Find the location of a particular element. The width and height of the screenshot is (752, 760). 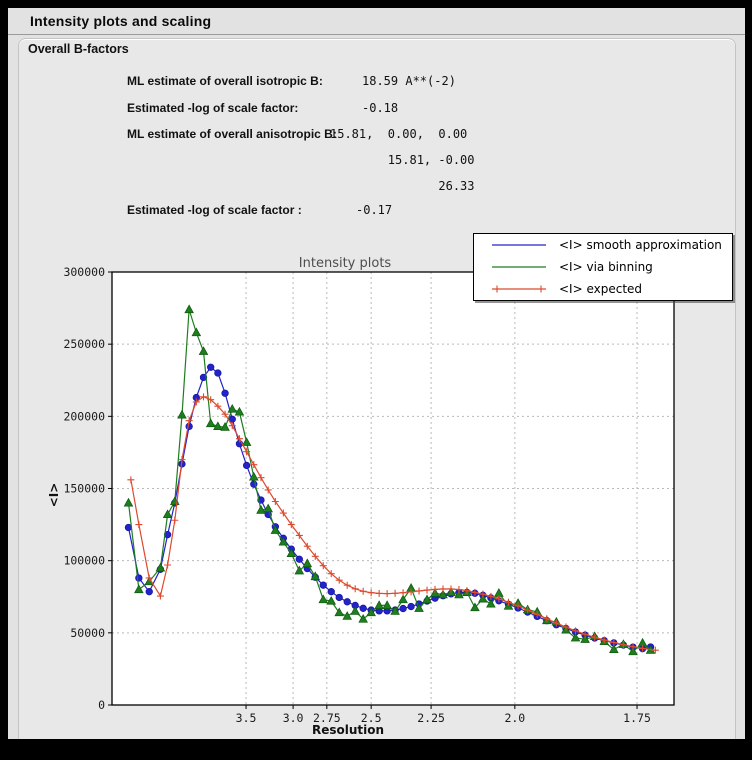

legend-row: <I> expected is located at coordinates (603, 289).